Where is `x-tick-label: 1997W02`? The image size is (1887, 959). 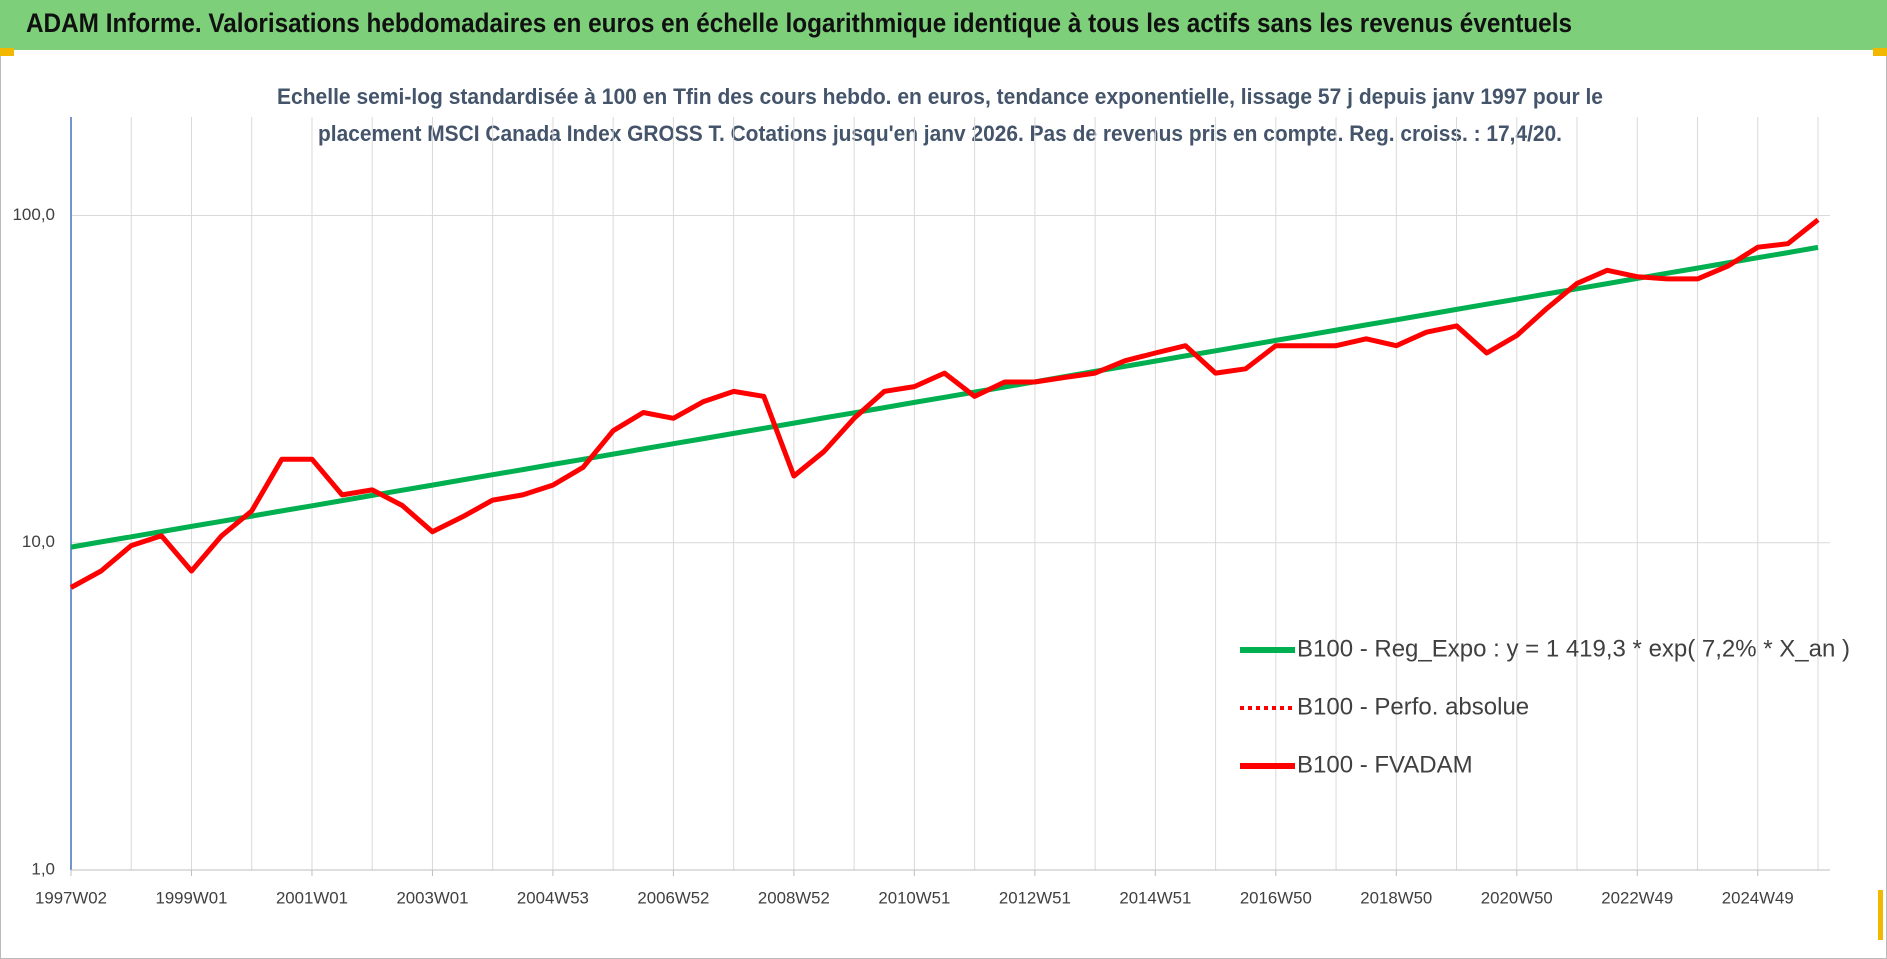 x-tick-label: 1997W02 is located at coordinates (71, 897).